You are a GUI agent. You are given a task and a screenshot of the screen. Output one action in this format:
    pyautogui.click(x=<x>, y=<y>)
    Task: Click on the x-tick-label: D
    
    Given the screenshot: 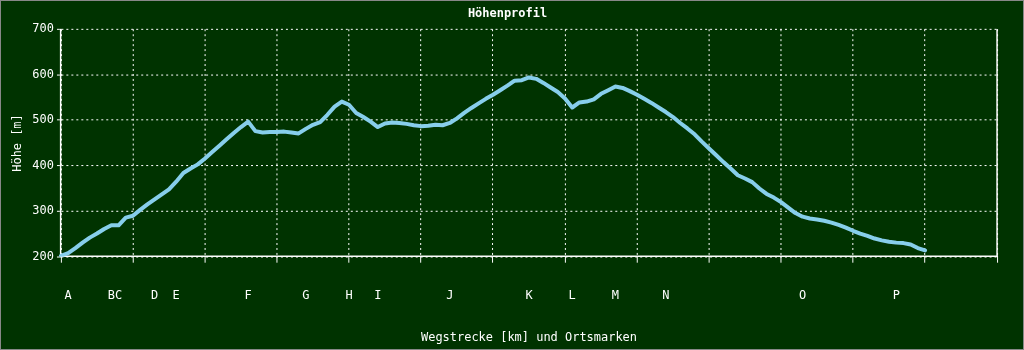 What is the action you would take?
    pyautogui.click(x=154, y=294)
    